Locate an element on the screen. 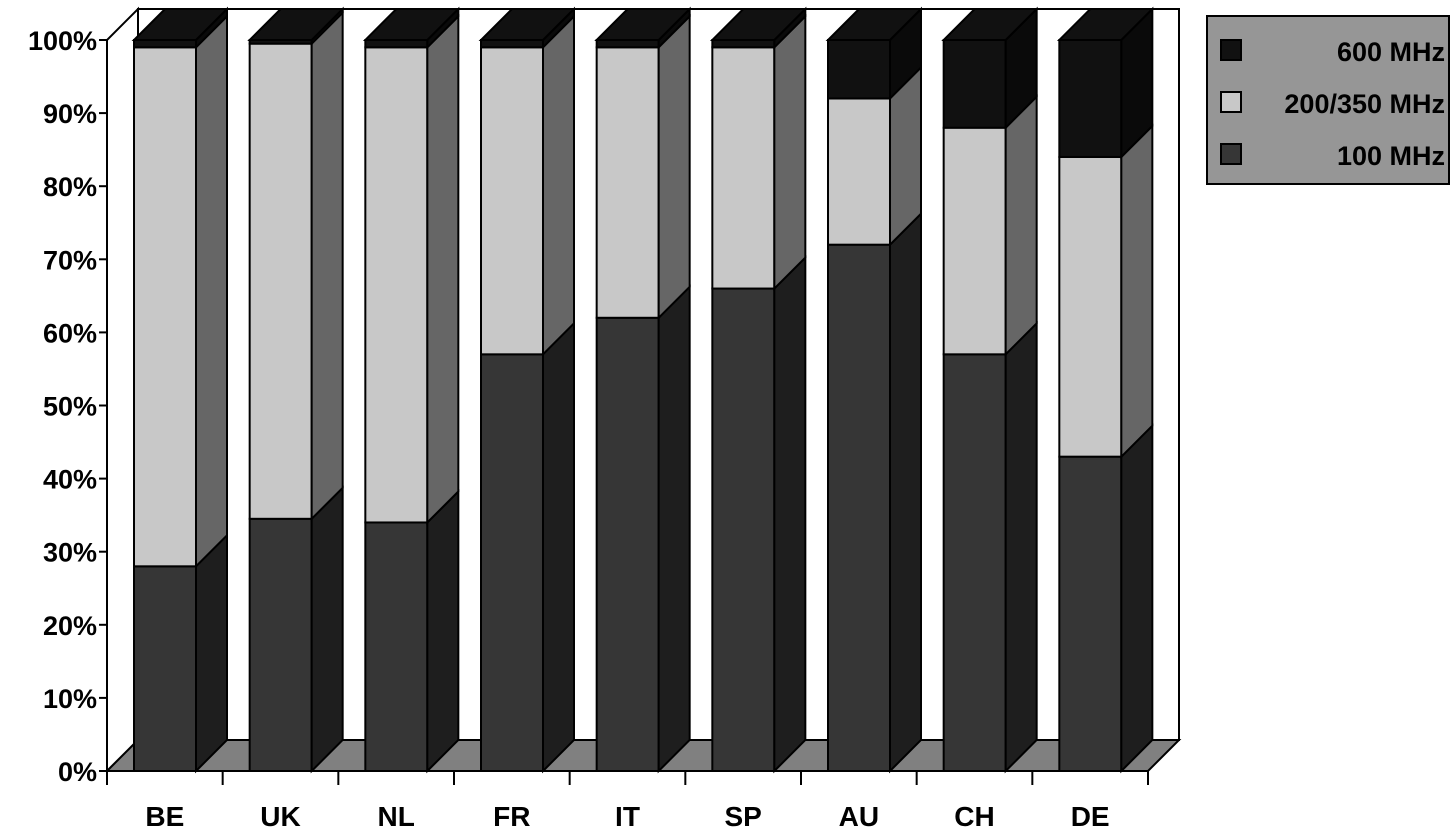 Image resolution: width=1454 pixels, height=833 pixels. legend-item: 200/350 MHz is located at coordinates (1332, 104).